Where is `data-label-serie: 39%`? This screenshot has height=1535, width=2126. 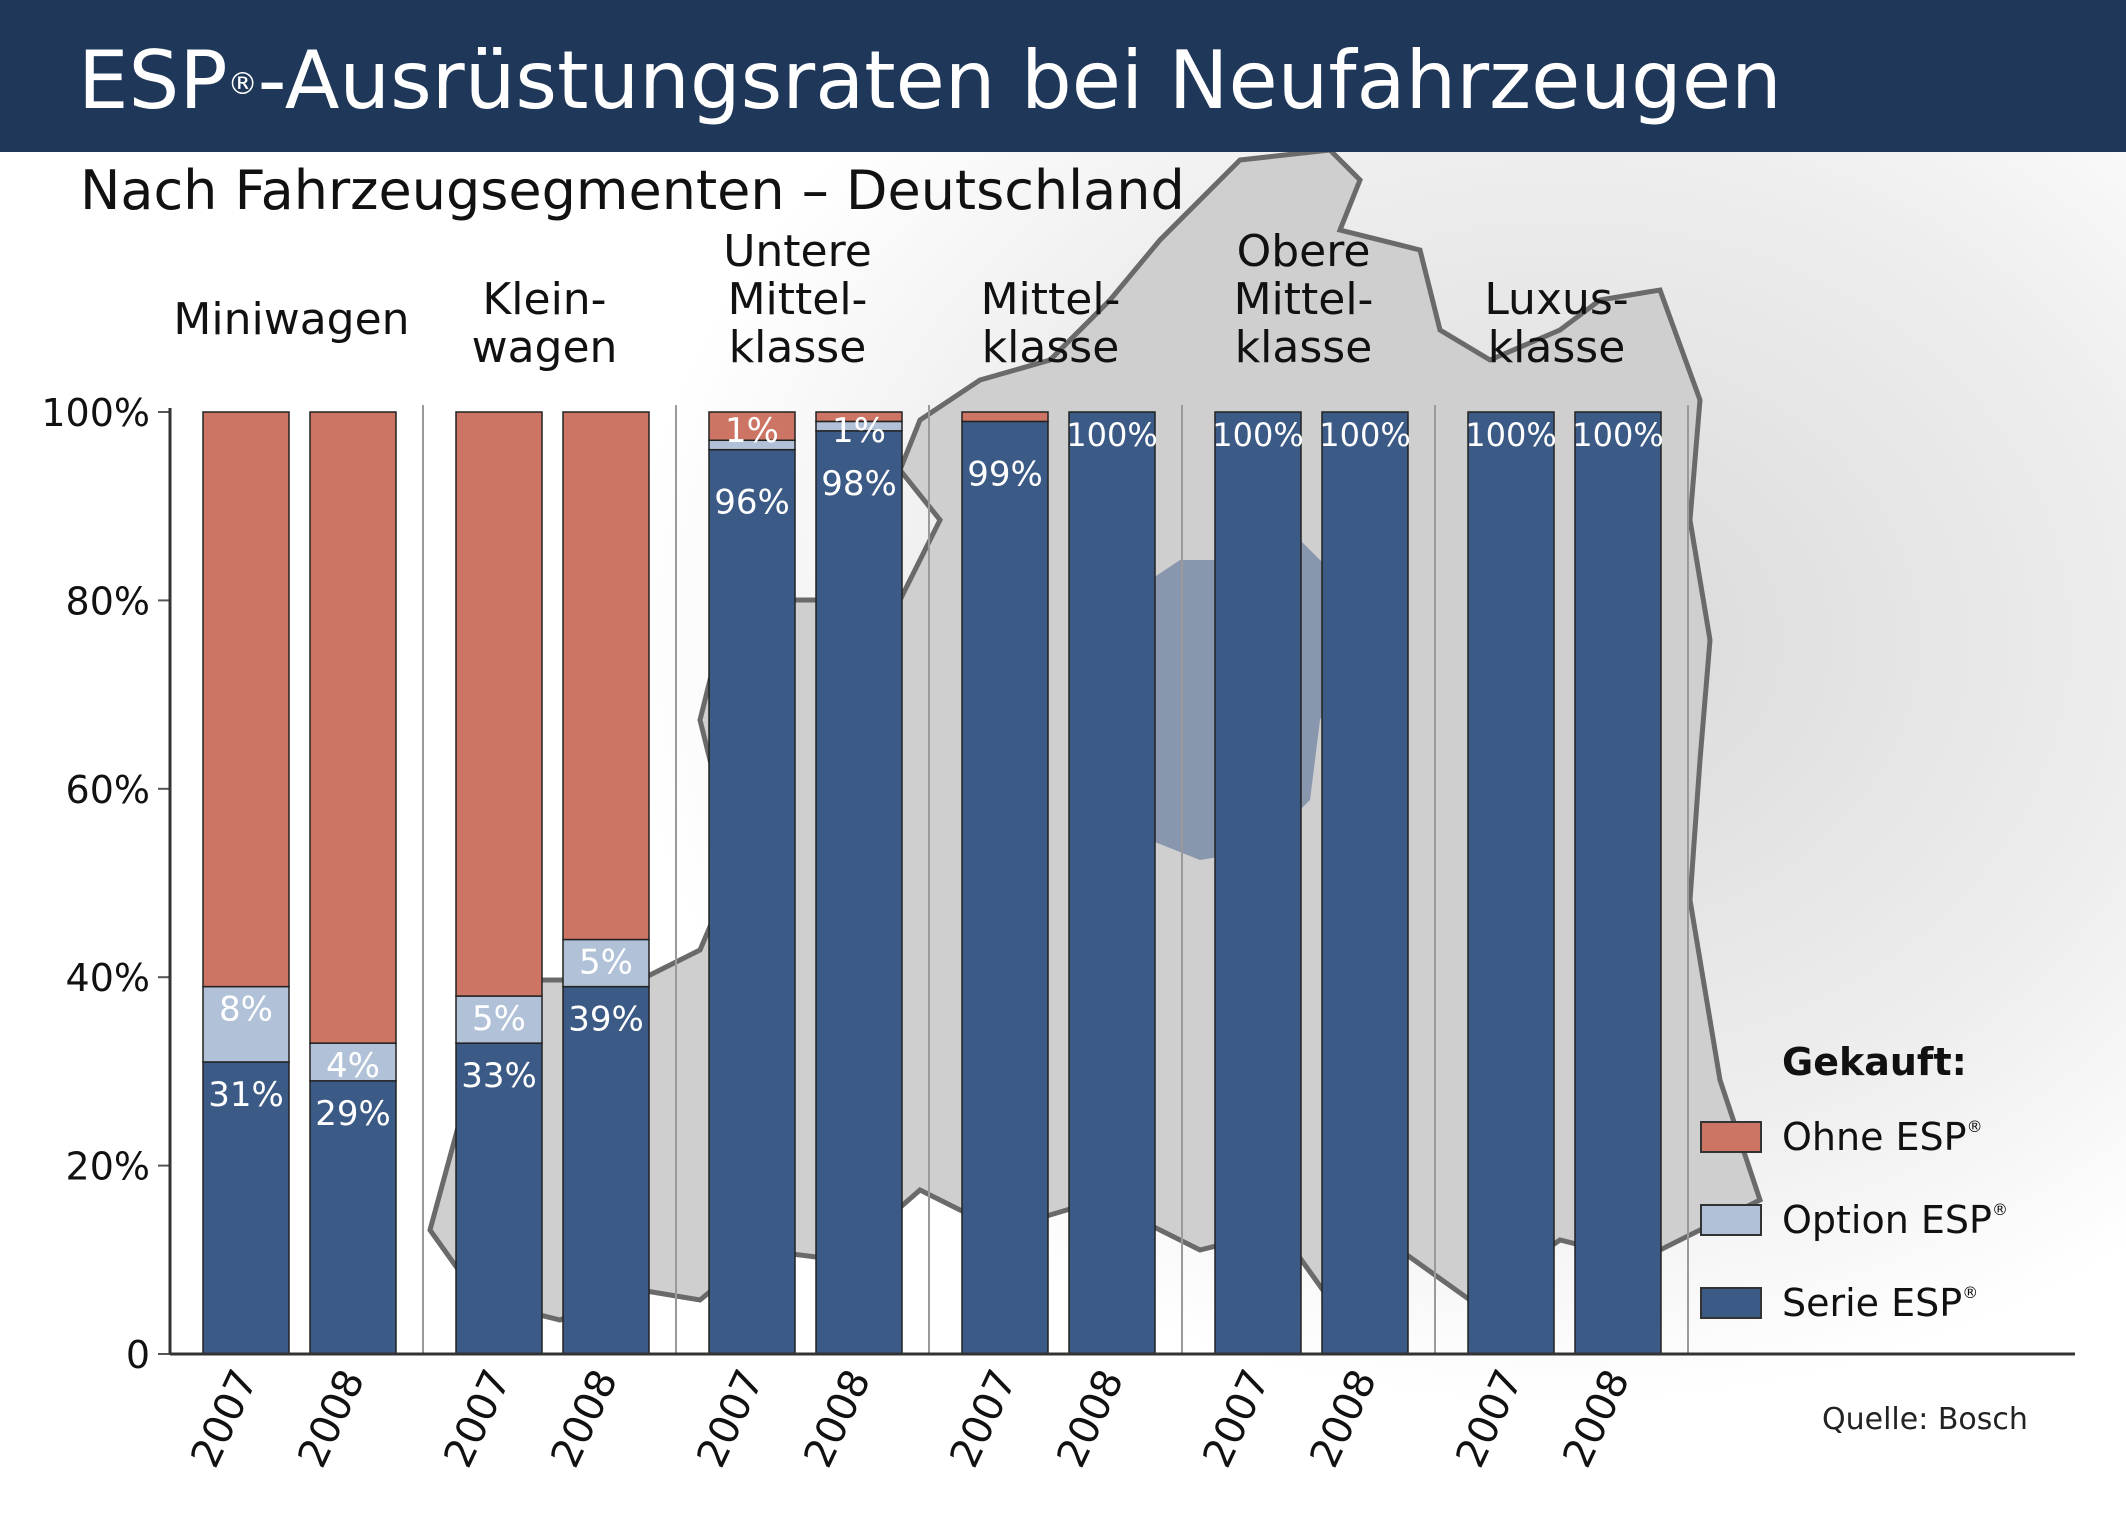 data-label-serie: 39% is located at coordinates (606, 1020).